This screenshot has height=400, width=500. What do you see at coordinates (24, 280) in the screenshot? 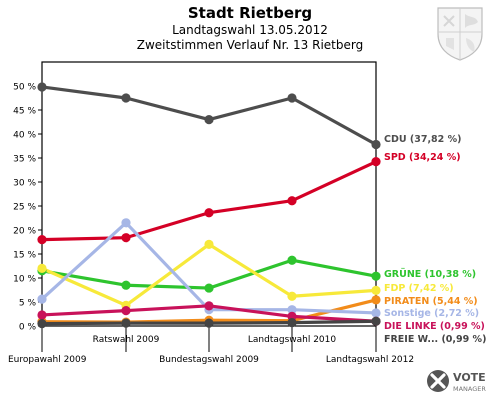
I see `y-tick-label: 10 %` at bounding box center [24, 280].